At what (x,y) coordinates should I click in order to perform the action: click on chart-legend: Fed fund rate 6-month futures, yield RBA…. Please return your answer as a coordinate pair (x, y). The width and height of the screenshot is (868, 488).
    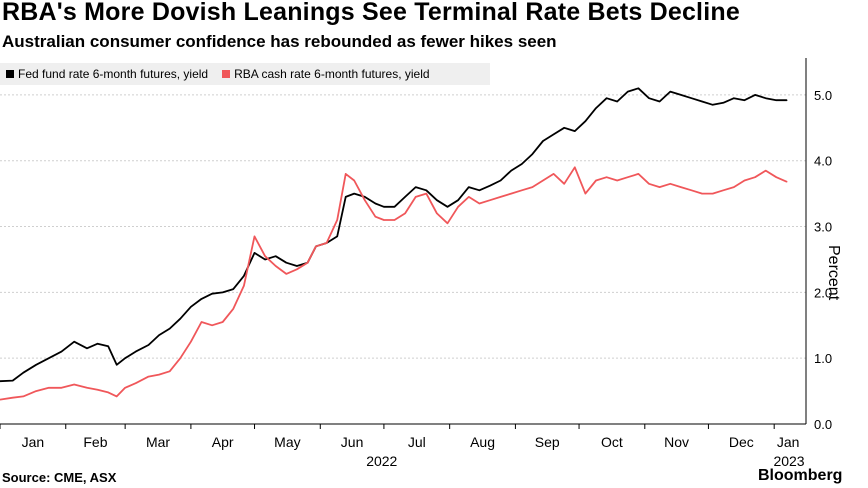
    Looking at the image, I should click on (245, 74).